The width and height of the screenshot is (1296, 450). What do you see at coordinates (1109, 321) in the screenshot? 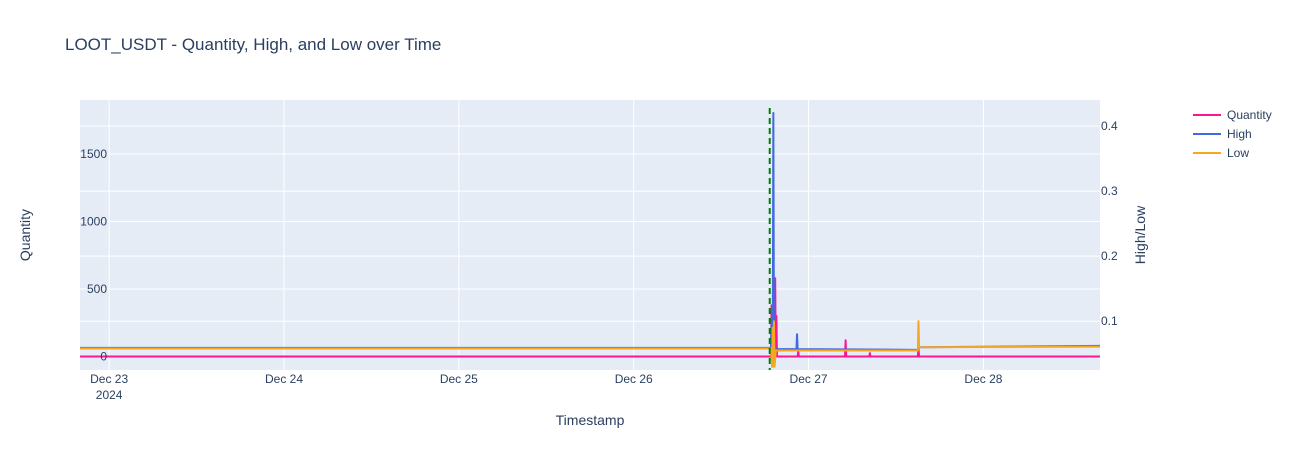
I see `y-right-tick-label: 0.1` at bounding box center [1109, 321].